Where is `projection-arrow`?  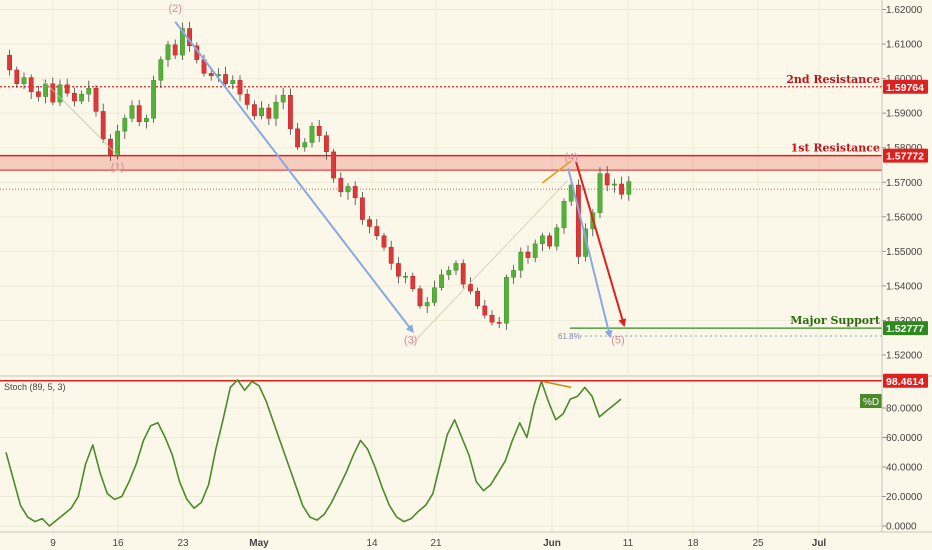
projection-arrow is located at coordinates (601, 245).